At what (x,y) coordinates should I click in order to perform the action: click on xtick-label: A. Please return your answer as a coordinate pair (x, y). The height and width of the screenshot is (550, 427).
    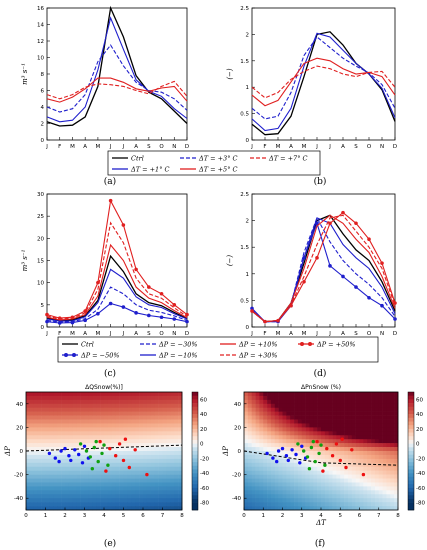
    Looking at the image, I should click on (136, 334).